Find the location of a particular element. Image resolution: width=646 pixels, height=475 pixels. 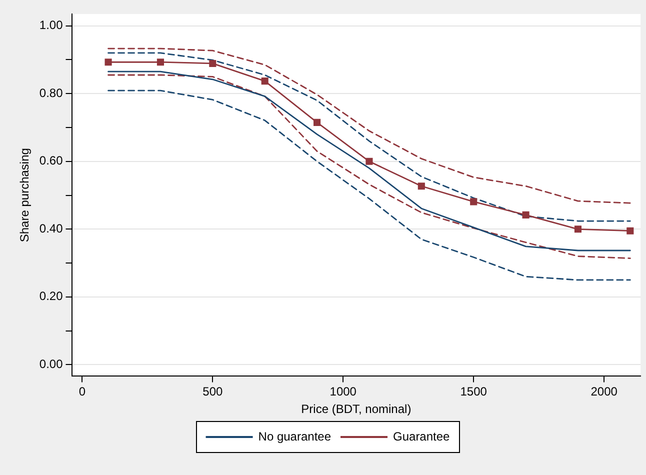

y-tick-label: 0.20 is located at coordinates (51, 296).